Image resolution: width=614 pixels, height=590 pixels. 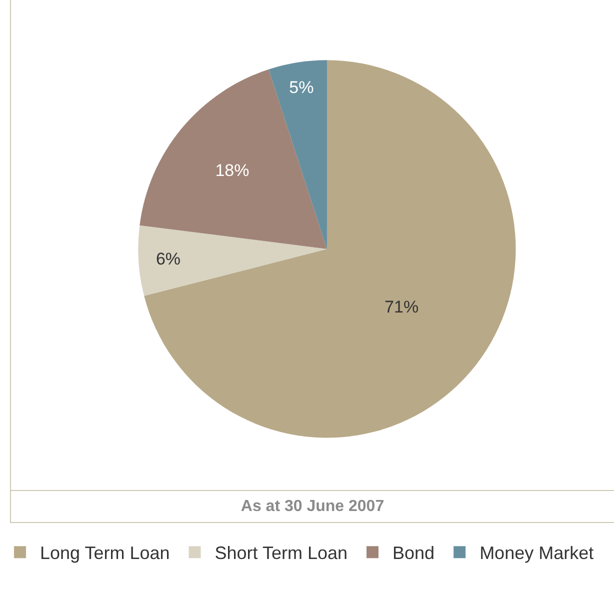 What do you see at coordinates (105, 553) in the screenshot?
I see `legend-label: Long Term Loan` at bounding box center [105, 553].